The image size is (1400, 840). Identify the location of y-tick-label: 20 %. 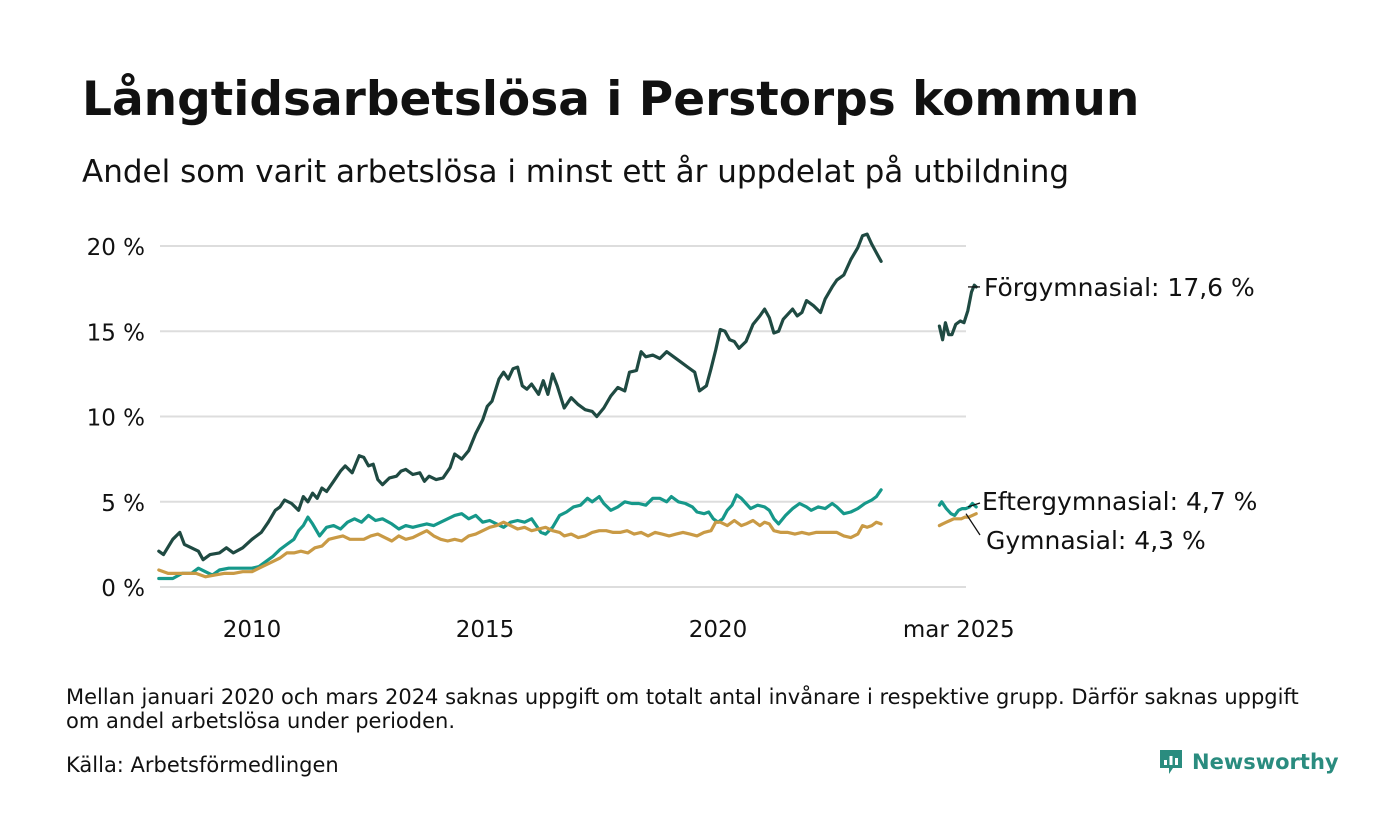
(116, 248).